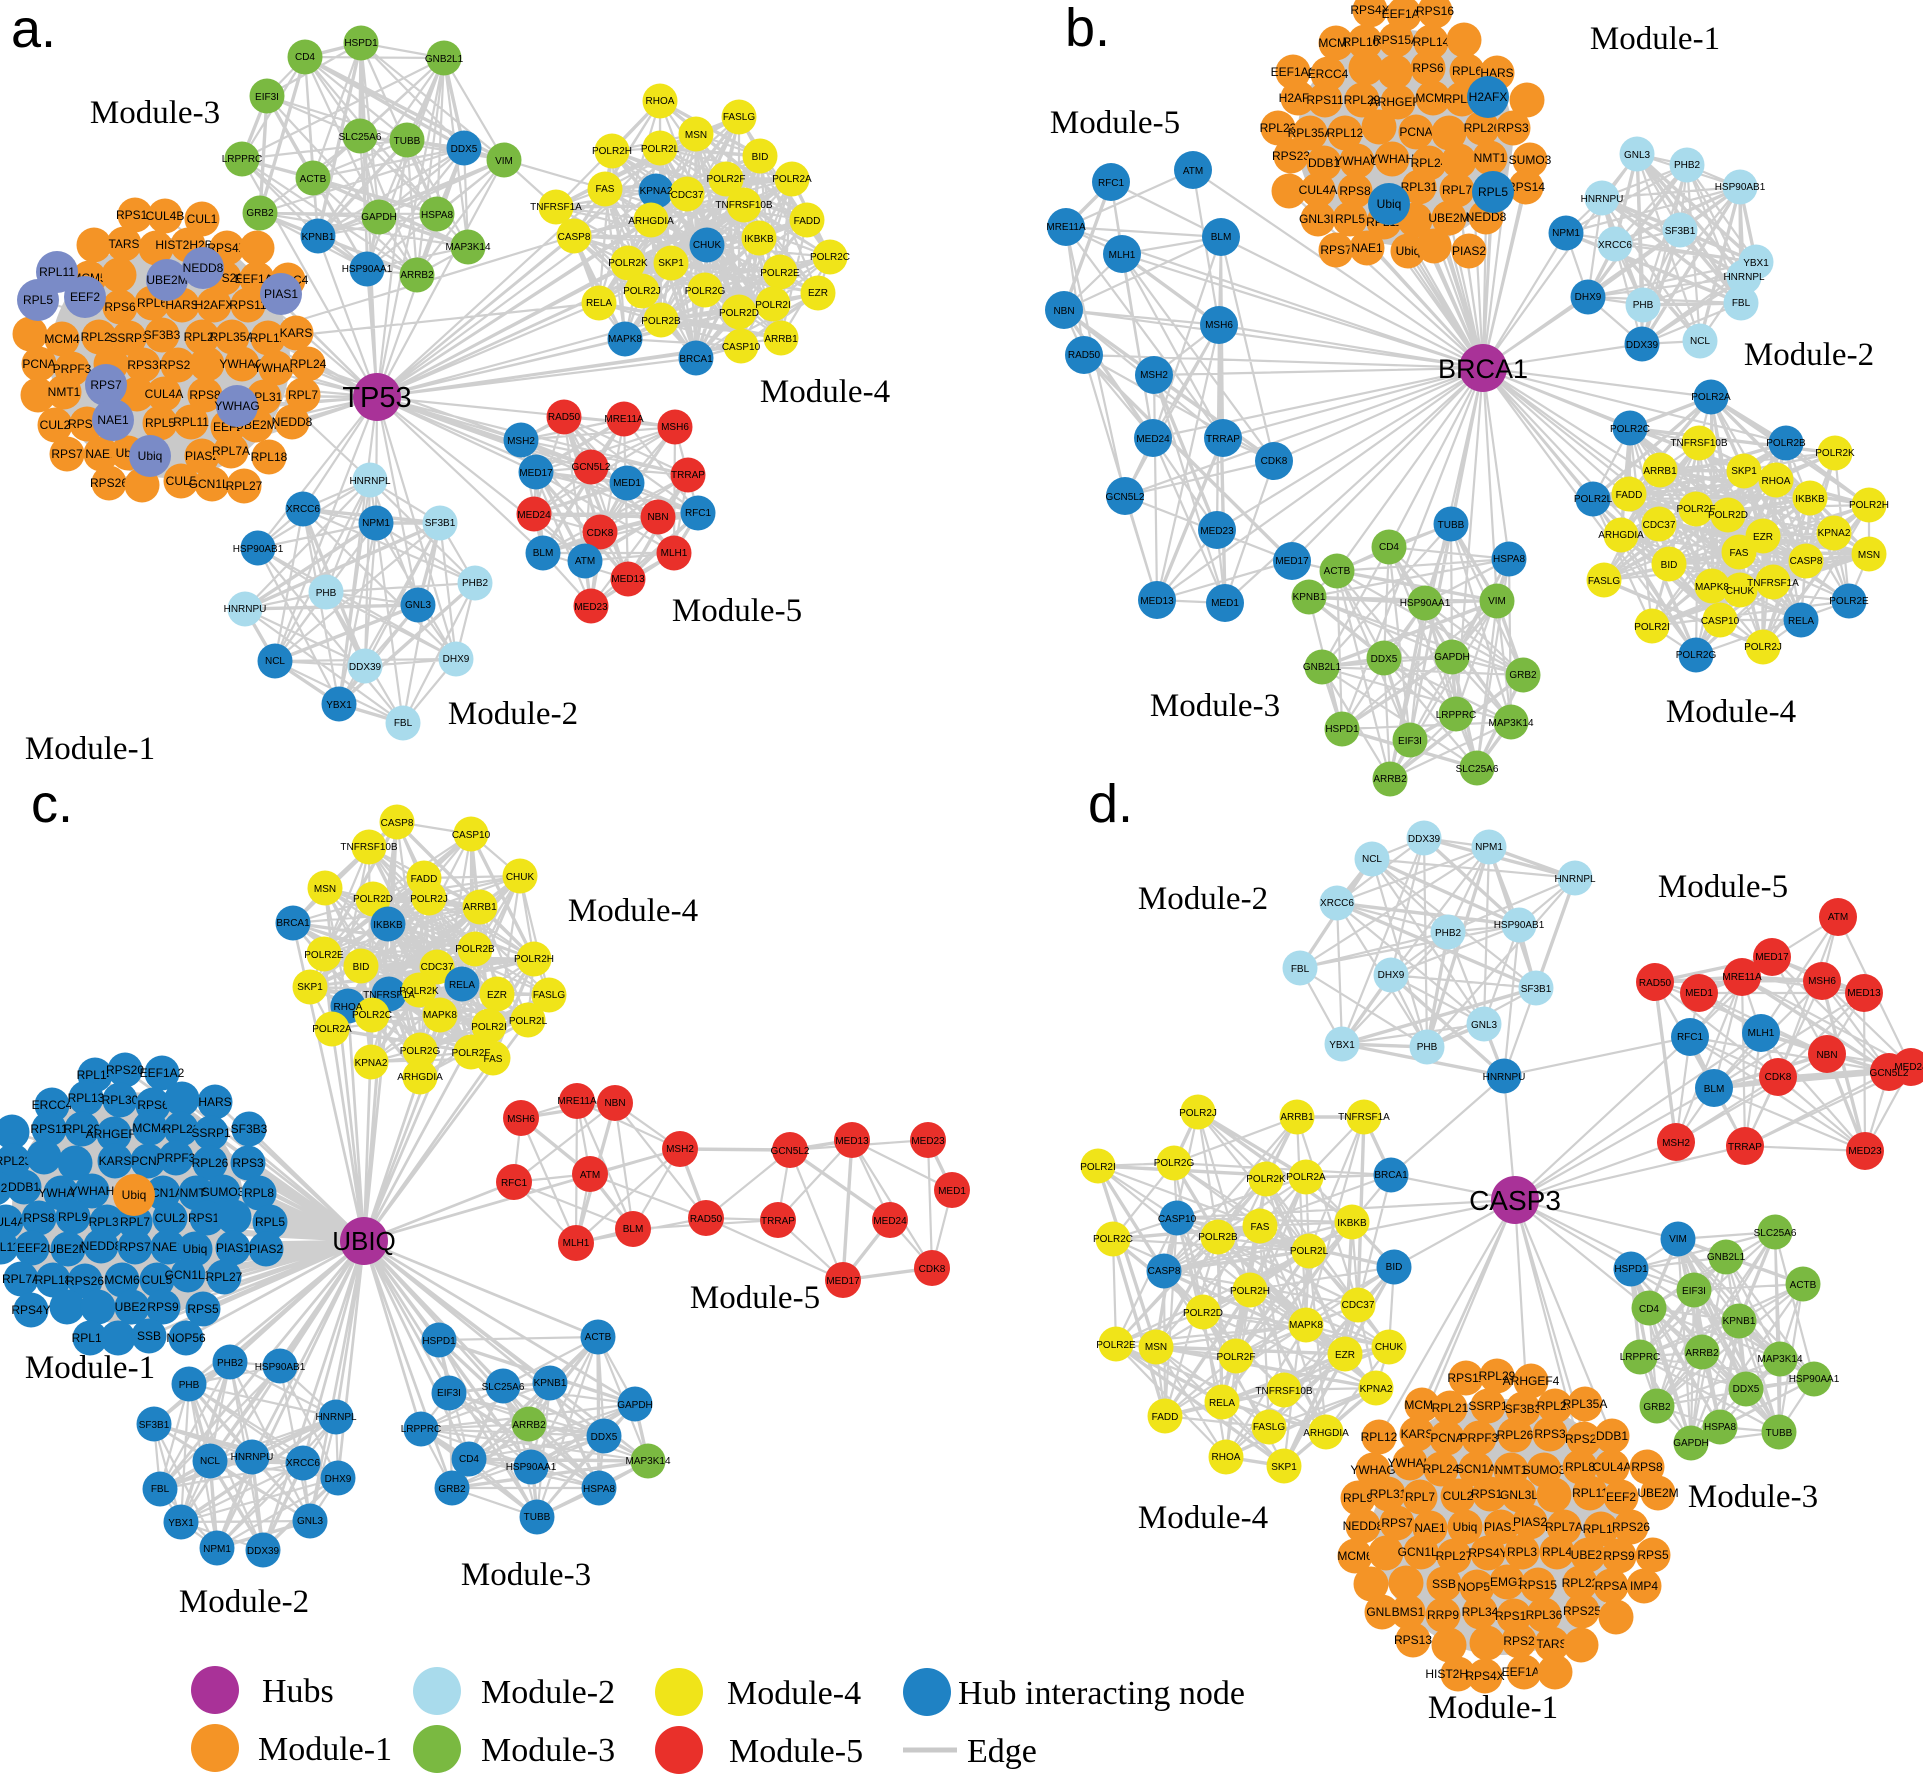 The image size is (1923, 1780). Describe the element at coordinates (1803, 1285) in the screenshot. I see `svg-text: ACTB` at that location.